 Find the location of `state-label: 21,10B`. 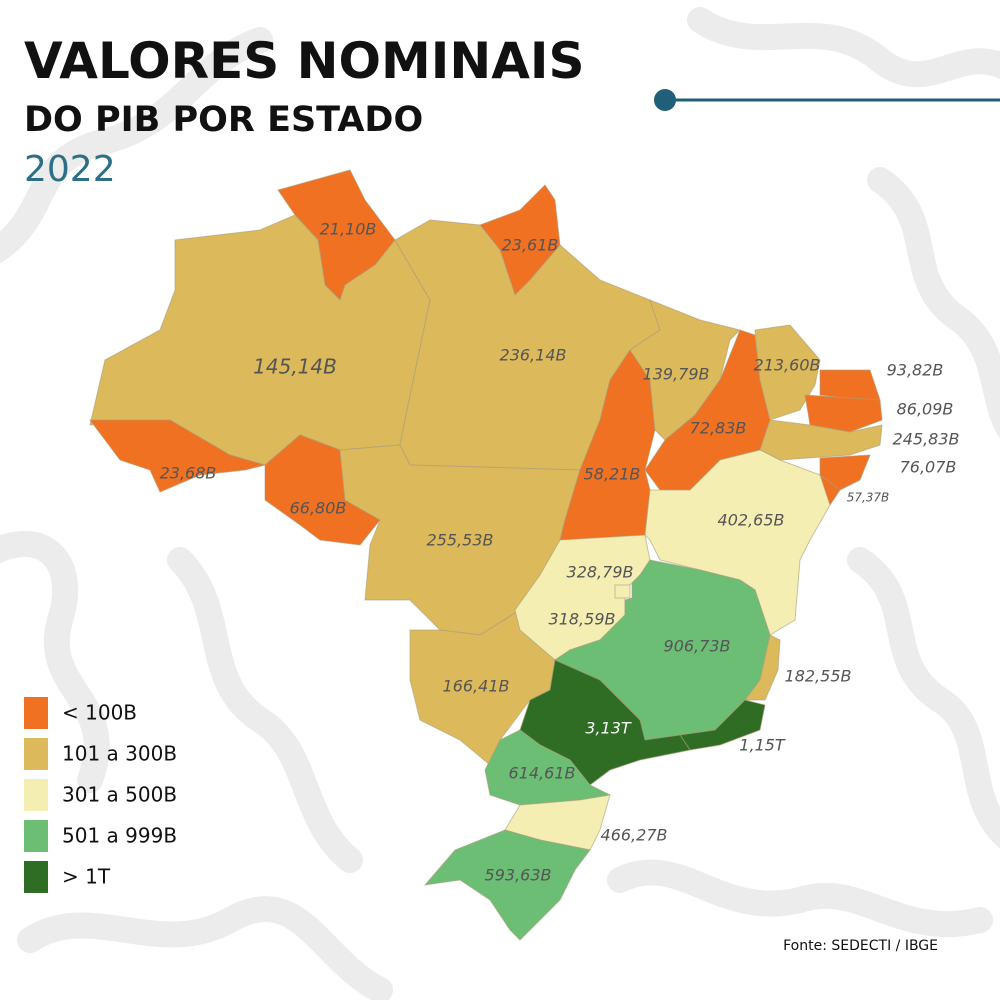

state-label: 21,10B is located at coordinates (348, 229).